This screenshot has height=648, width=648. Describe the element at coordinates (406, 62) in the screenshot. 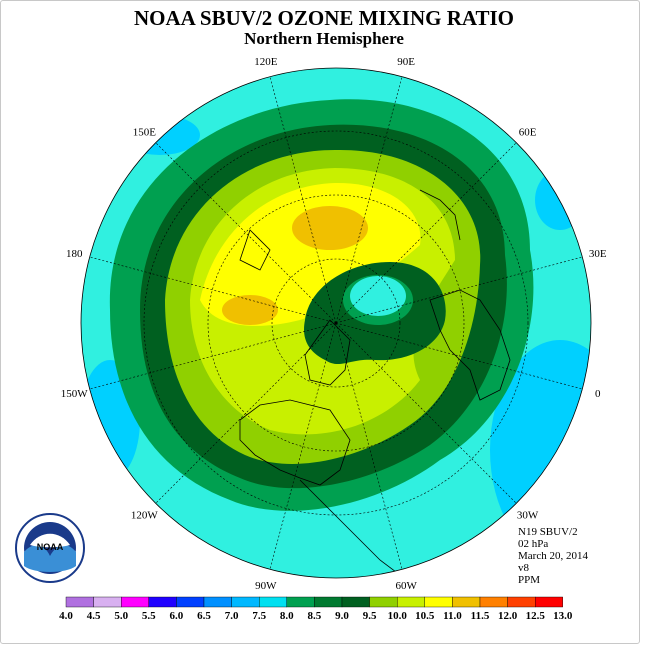

I see `longitude-label: 90E` at that location.